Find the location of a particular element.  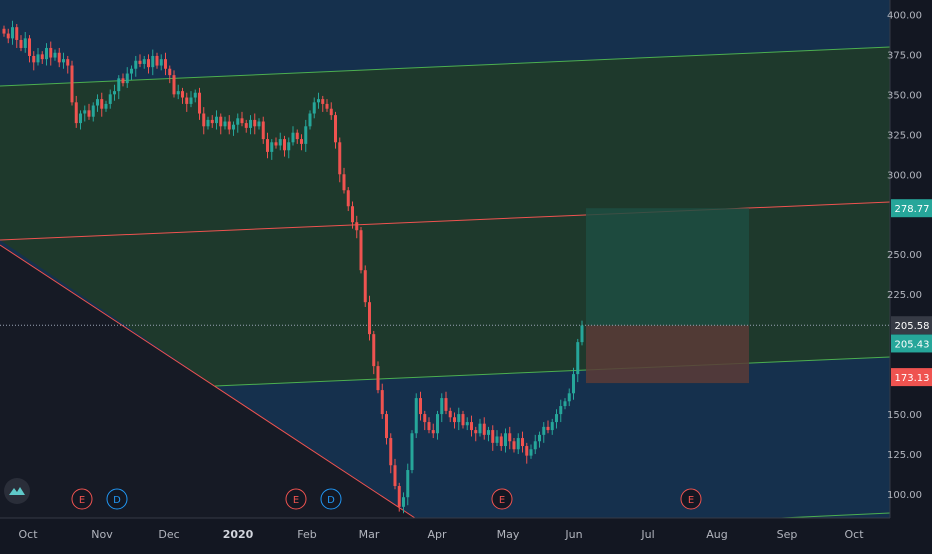

x-tick-label: Jul is located at coordinates (647, 534).